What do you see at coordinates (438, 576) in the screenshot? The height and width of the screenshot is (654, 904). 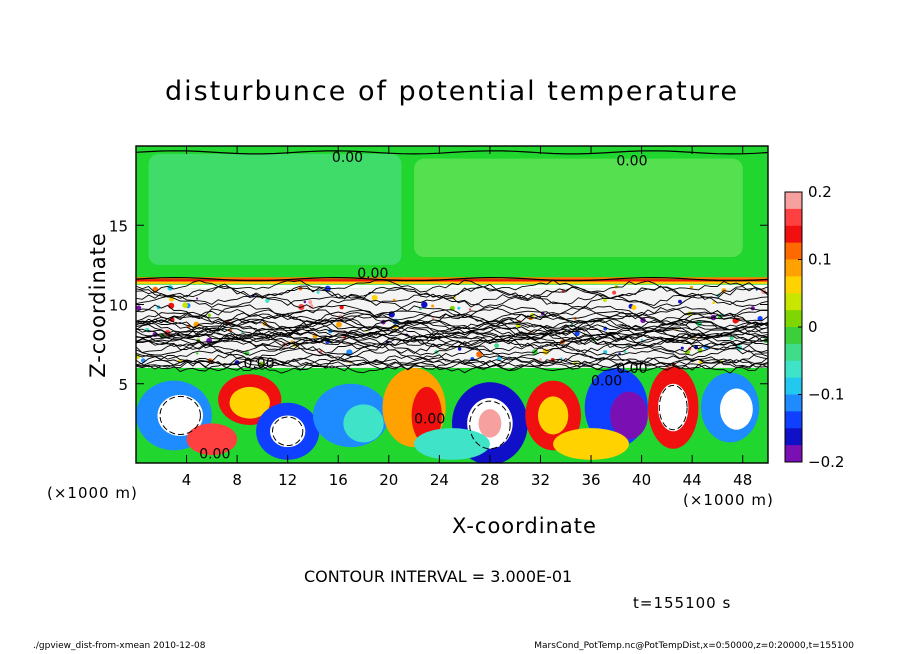 I see `contour-interval-label: CONTOUR INTERVAL = 3.000E-01` at bounding box center [438, 576].